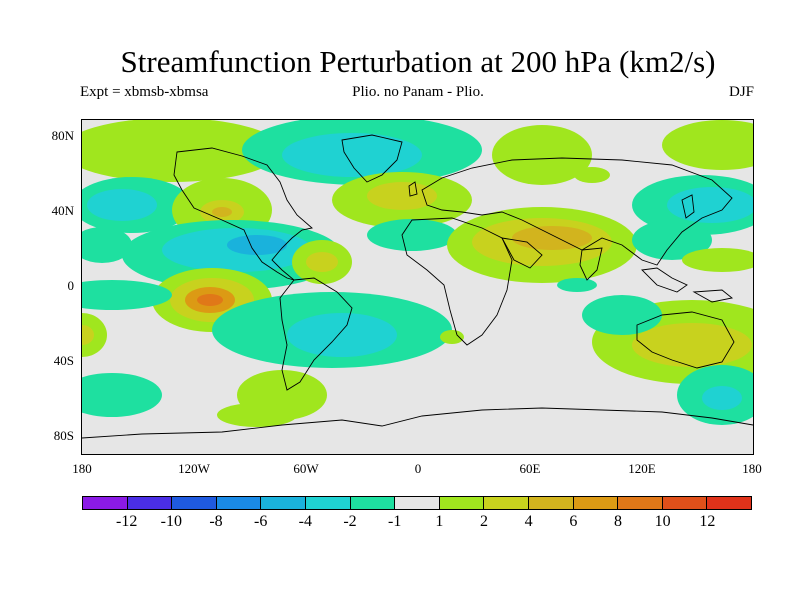 Image resolution: width=800 pixels, height=600 pixels. Describe the element at coordinates (216, 521) in the screenshot. I see `colorbar-label: -8` at that location.